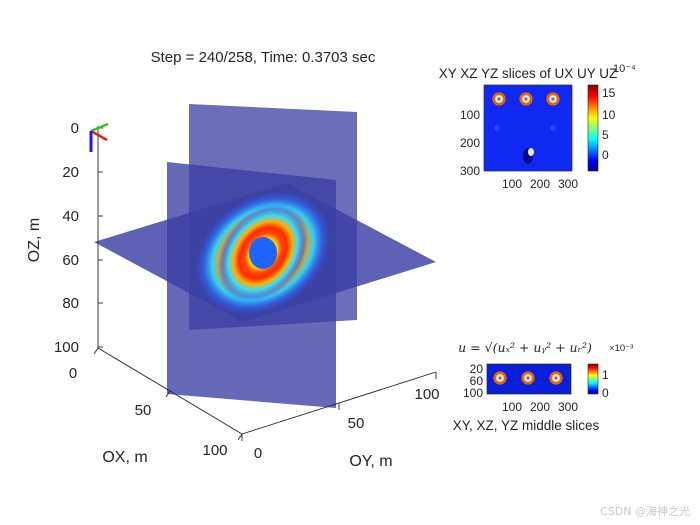  Describe the element at coordinates (477, 381) in the screenshot. I see `bottom-right-y-tick: 60` at that location.